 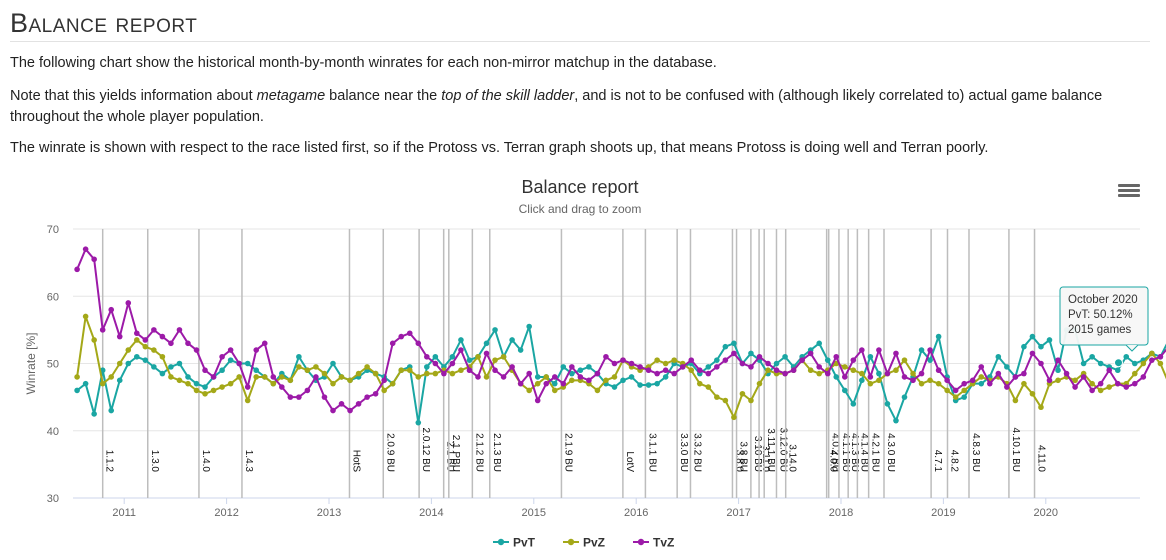 I want to click on hamburger-menu-icon, so click(x=1129, y=191).